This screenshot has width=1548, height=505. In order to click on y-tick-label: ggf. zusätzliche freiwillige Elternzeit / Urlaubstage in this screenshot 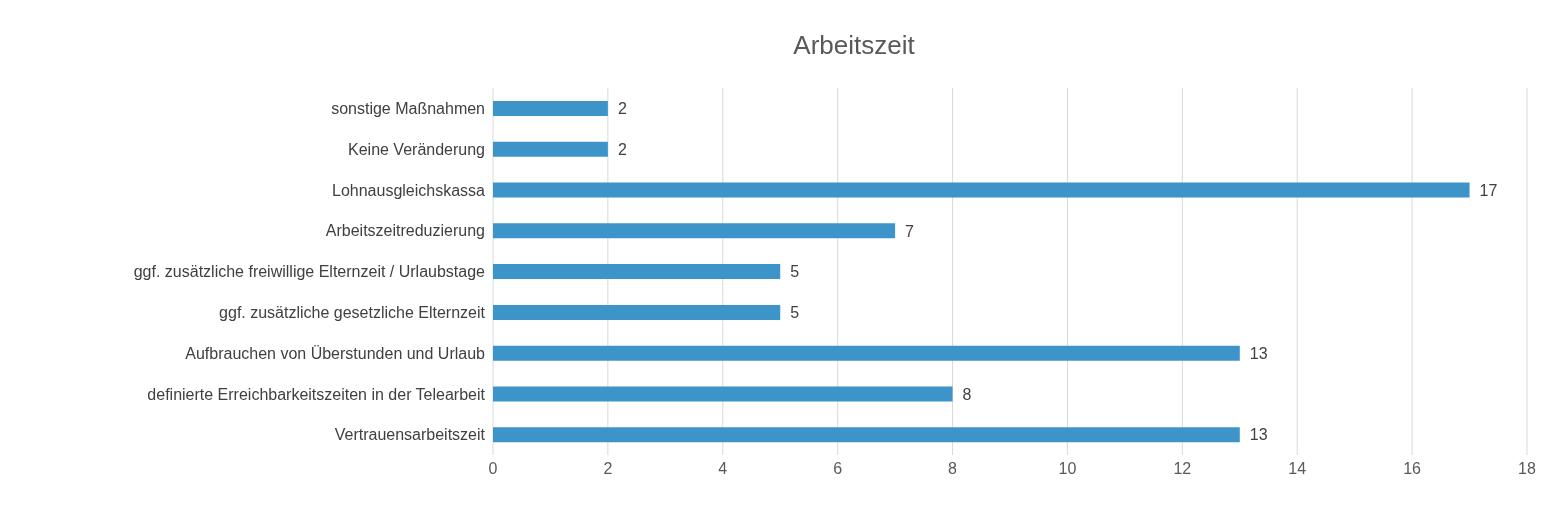, I will do `click(309, 272)`.